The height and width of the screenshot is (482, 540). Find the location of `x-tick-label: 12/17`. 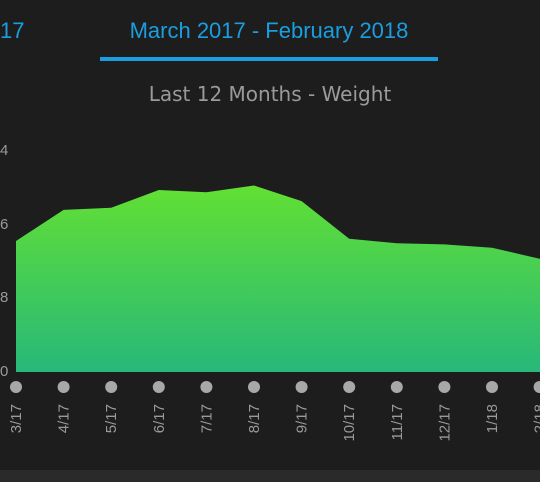

x-tick-label: 12/17 is located at coordinates (444, 423).